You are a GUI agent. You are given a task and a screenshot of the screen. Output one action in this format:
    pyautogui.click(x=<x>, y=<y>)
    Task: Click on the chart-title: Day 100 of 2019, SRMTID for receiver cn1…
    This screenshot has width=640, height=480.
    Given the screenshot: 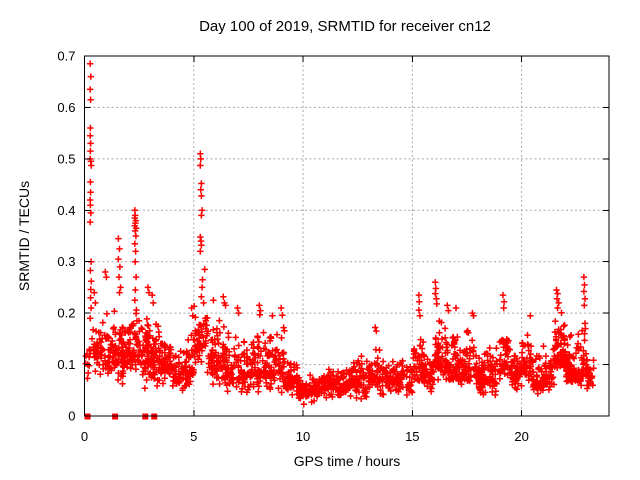 What is the action you would take?
    pyautogui.click(x=345, y=26)
    